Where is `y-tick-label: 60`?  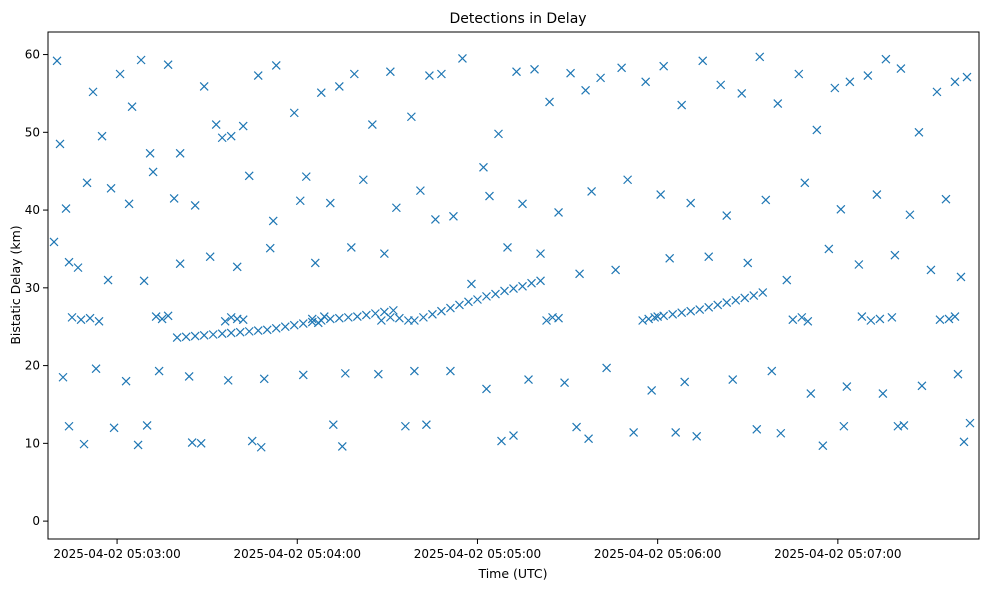
y-tick-label: 60 is located at coordinates (32, 55).